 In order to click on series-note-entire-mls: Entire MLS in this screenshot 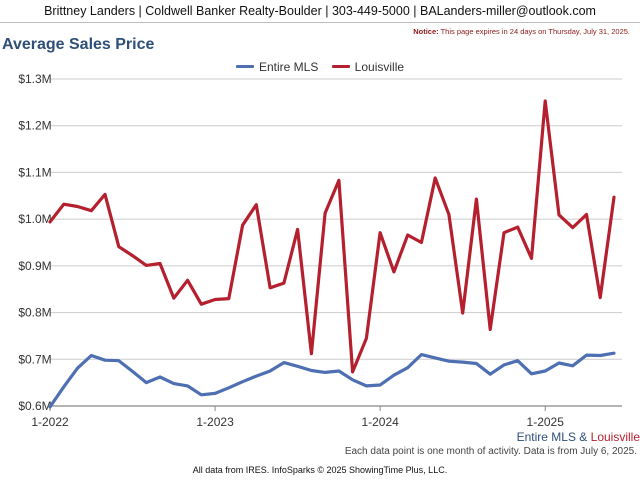, I will do `click(546, 437)`.